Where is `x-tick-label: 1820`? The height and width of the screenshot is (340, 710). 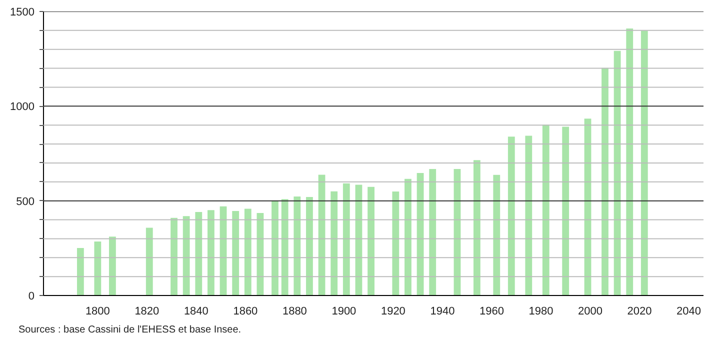 x-tick-label: 1820 is located at coordinates (147, 312).